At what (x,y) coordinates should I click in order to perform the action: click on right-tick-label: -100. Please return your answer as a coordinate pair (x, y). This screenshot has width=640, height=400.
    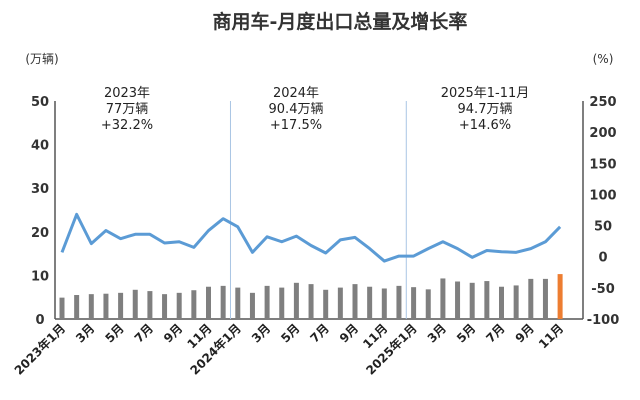
    Looking at the image, I should click on (603, 320).